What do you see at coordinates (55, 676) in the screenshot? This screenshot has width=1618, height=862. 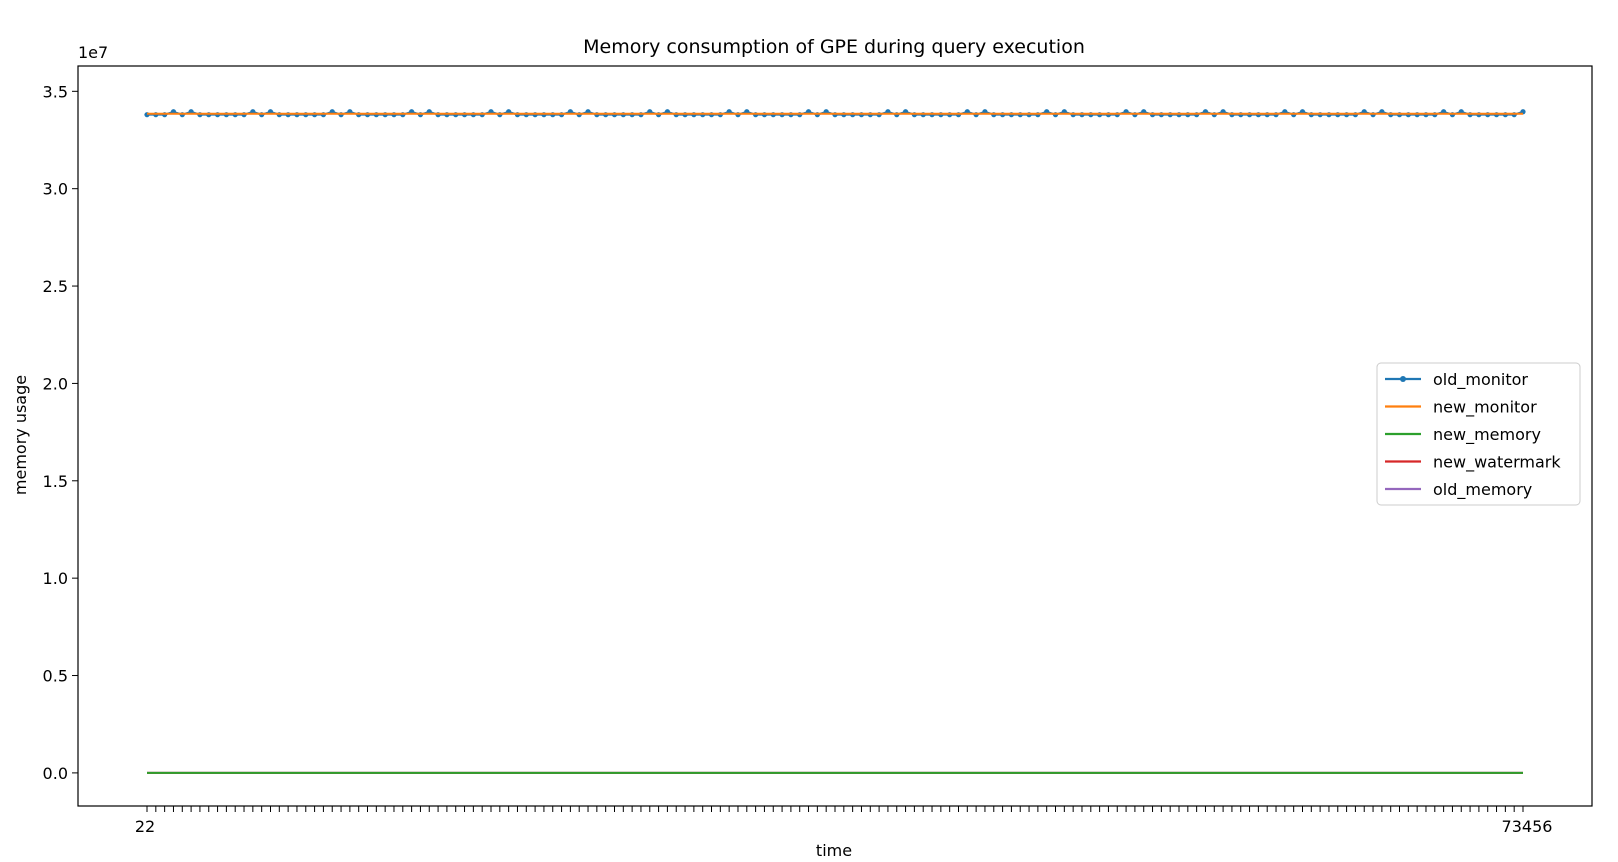 I see `y-tick-label: 0.5` at bounding box center [55, 676].